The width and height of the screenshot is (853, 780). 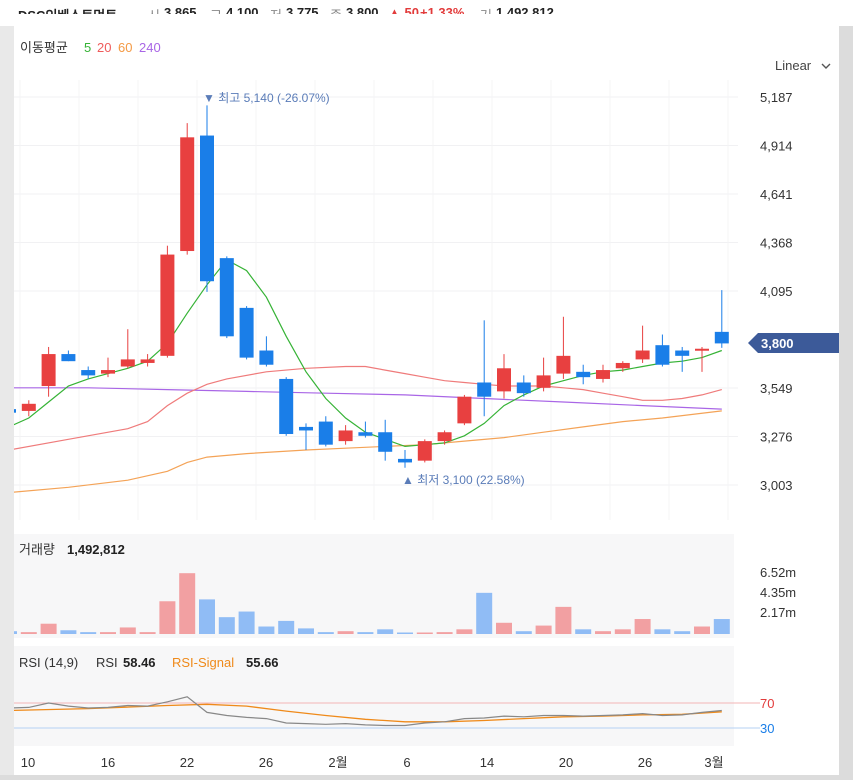 I want to click on rsi-label: RSI, so click(x=107, y=662).